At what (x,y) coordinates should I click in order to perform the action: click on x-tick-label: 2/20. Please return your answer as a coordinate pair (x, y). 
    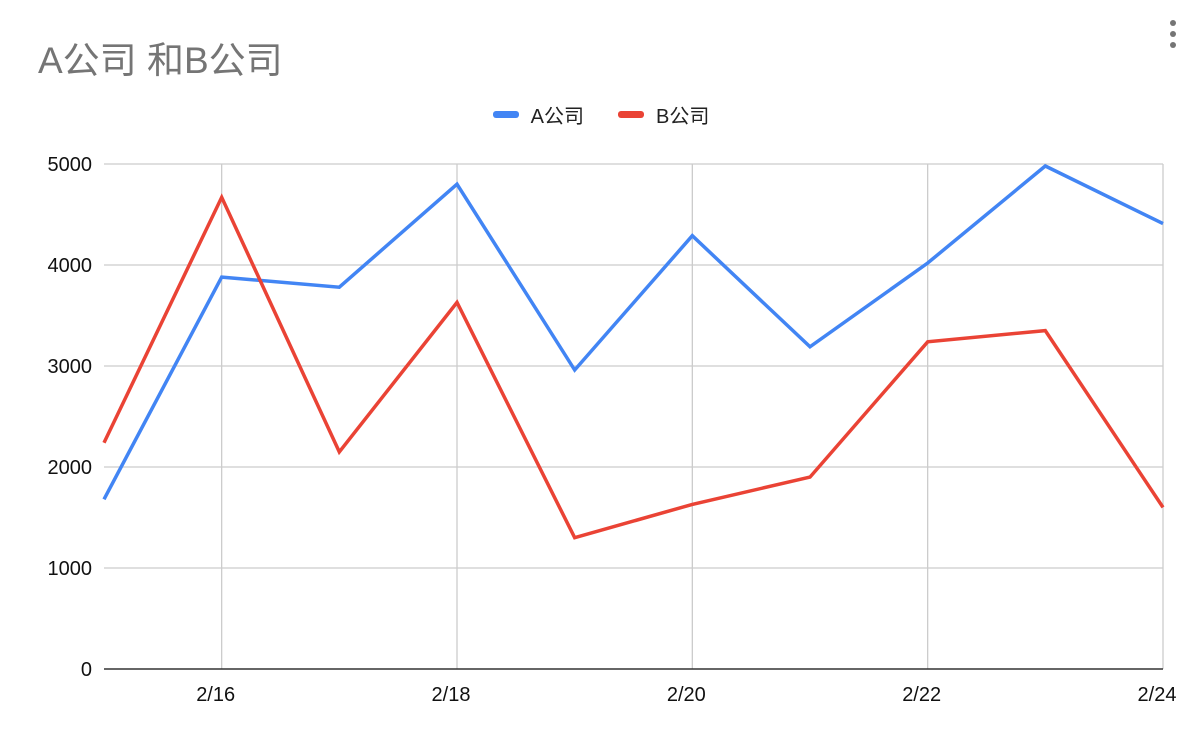
    Looking at the image, I should click on (686, 695).